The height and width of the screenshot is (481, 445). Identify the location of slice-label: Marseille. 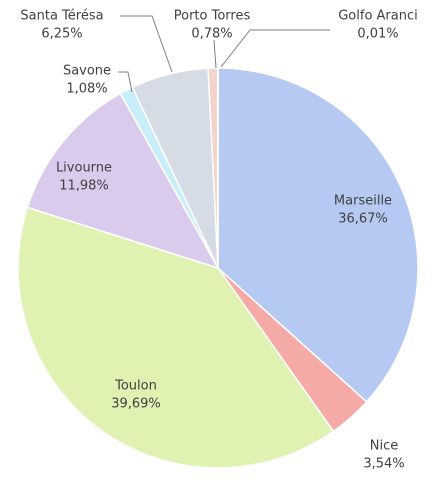
(363, 201).